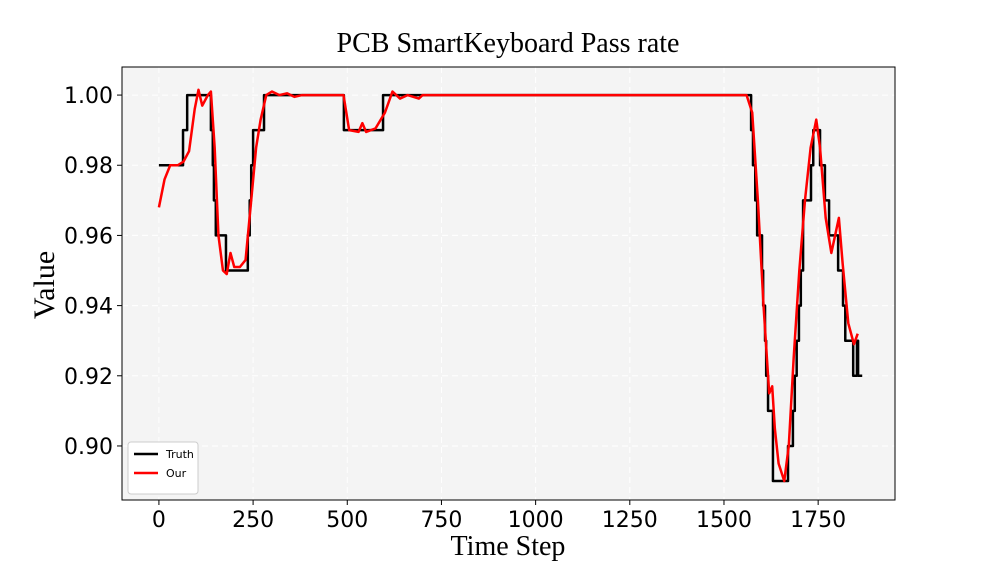  I want to click on x-tick-label: 1000, so click(536, 520).